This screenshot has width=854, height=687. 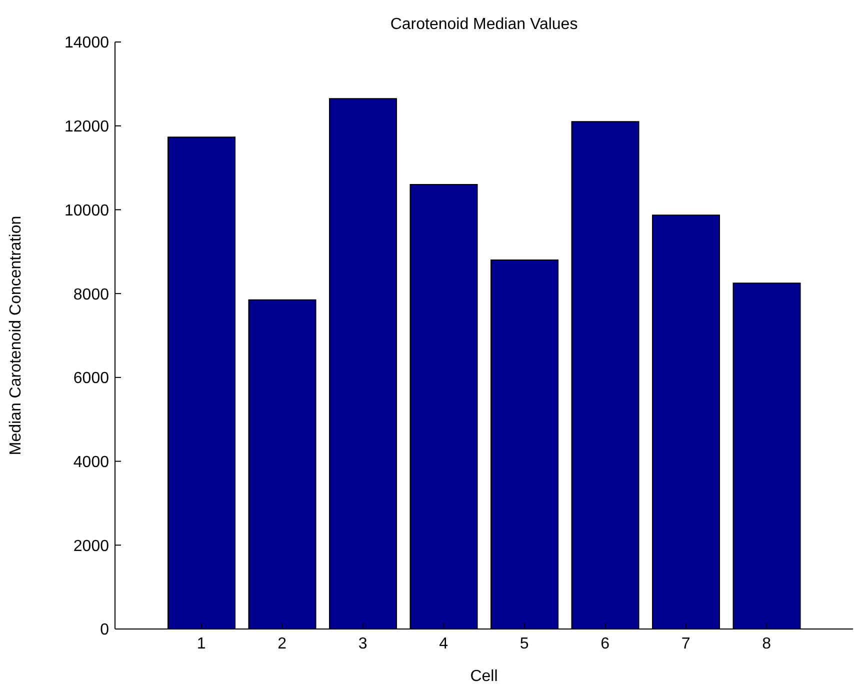 I want to click on y-tick-label: 6000, so click(x=91, y=379).